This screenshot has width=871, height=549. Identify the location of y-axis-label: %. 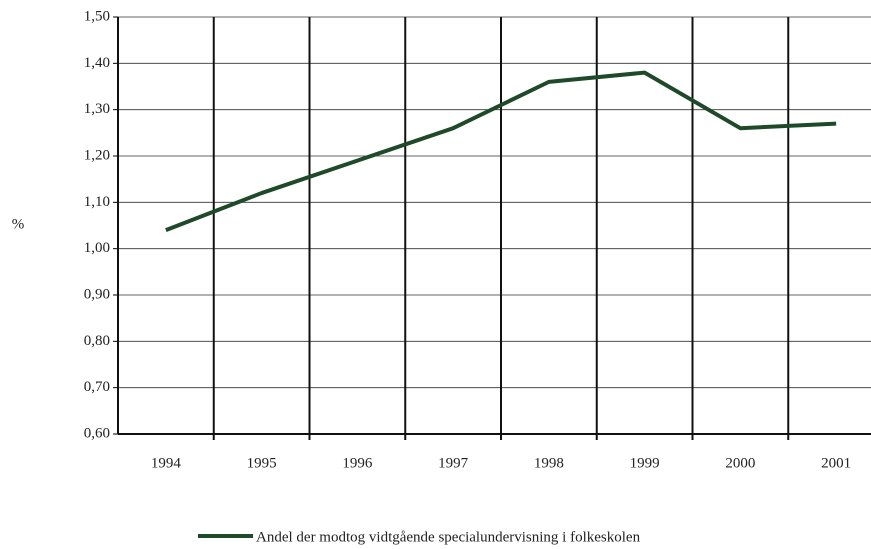
(18, 224).